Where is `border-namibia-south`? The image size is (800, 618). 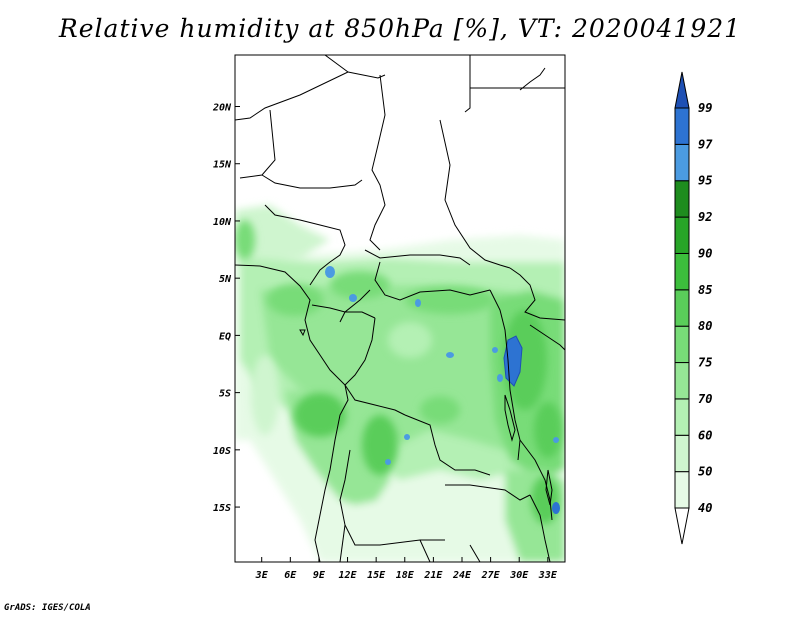 border-namibia-south is located at coordinates (342, 543).